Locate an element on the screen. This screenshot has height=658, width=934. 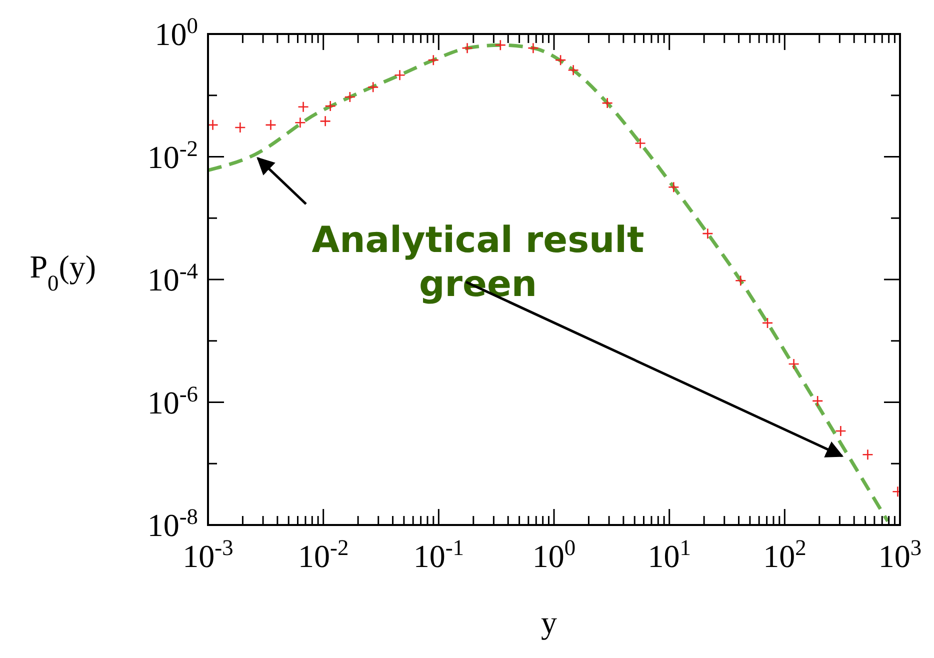
x-tick-label: 10$^{-1}$ is located at coordinates (438, 554).